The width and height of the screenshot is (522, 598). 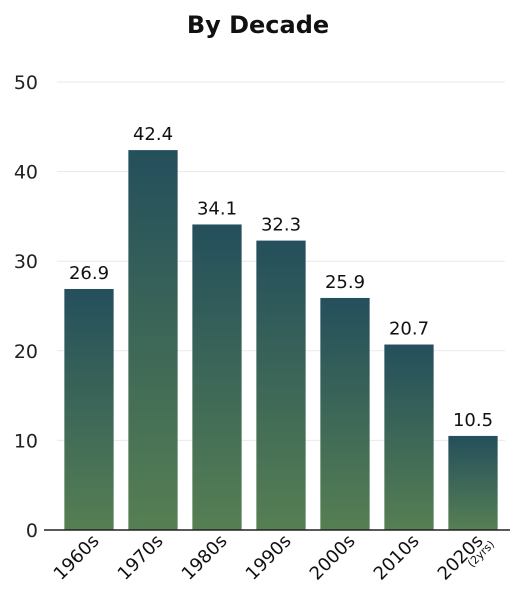 What do you see at coordinates (269, 558) in the screenshot?
I see `x-tick-label: 1990s` at bounding box center [269, 558].